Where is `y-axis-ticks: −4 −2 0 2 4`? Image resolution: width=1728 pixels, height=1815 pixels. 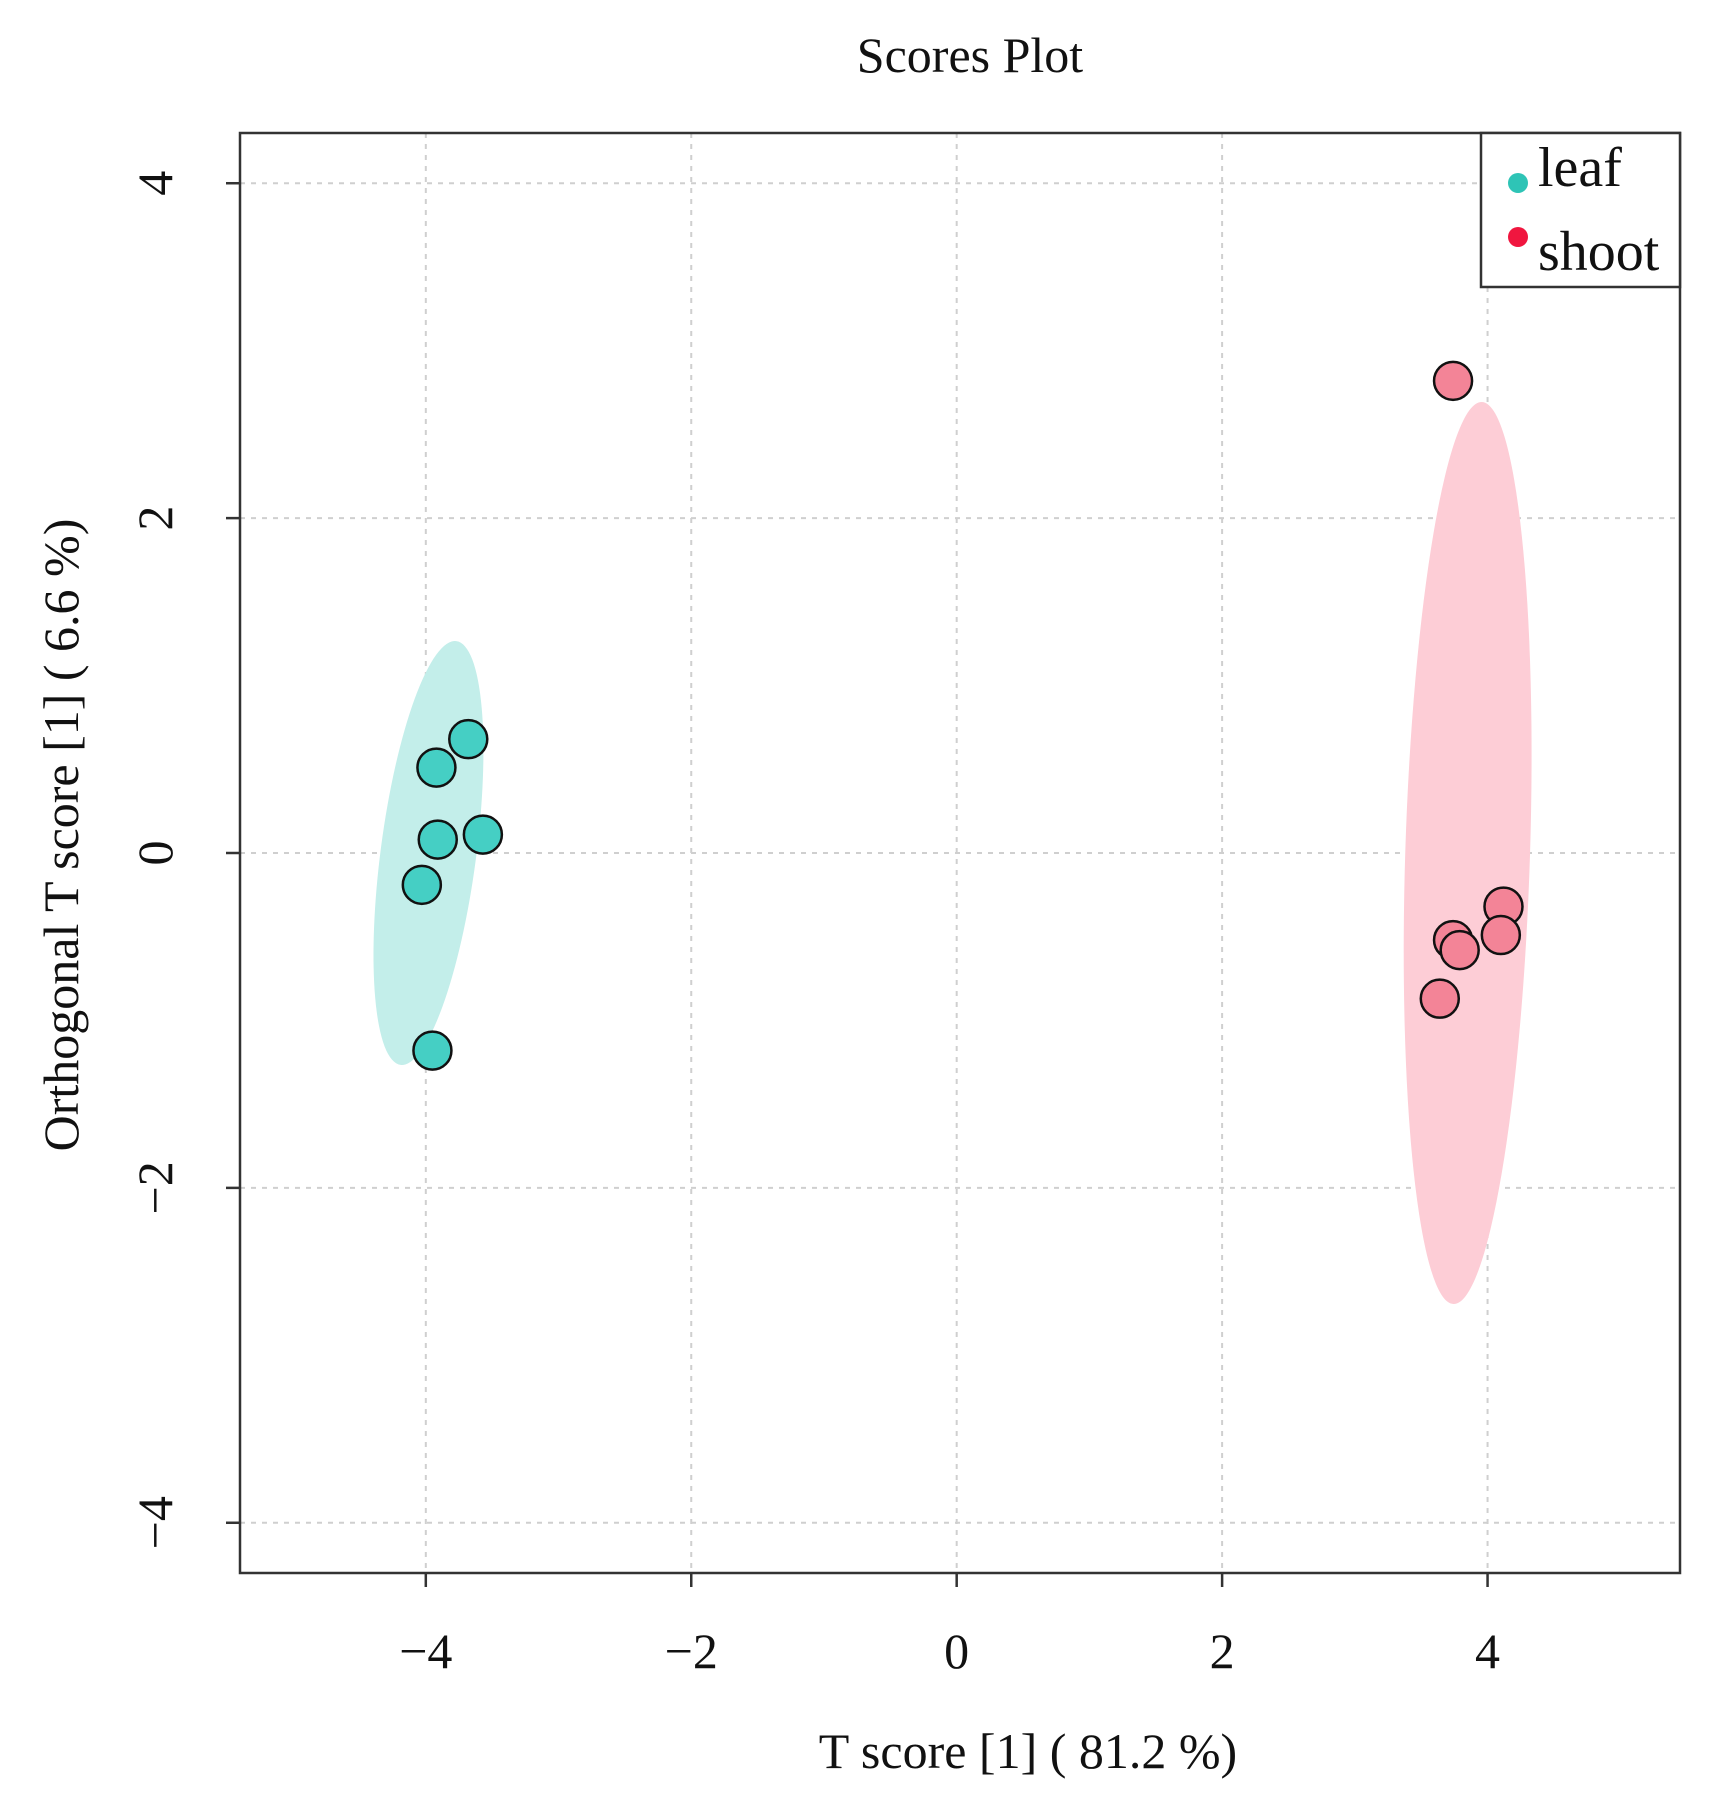
y-axis-ticks: −4 −2 0 2 4 is located at coordinates (183, 860).